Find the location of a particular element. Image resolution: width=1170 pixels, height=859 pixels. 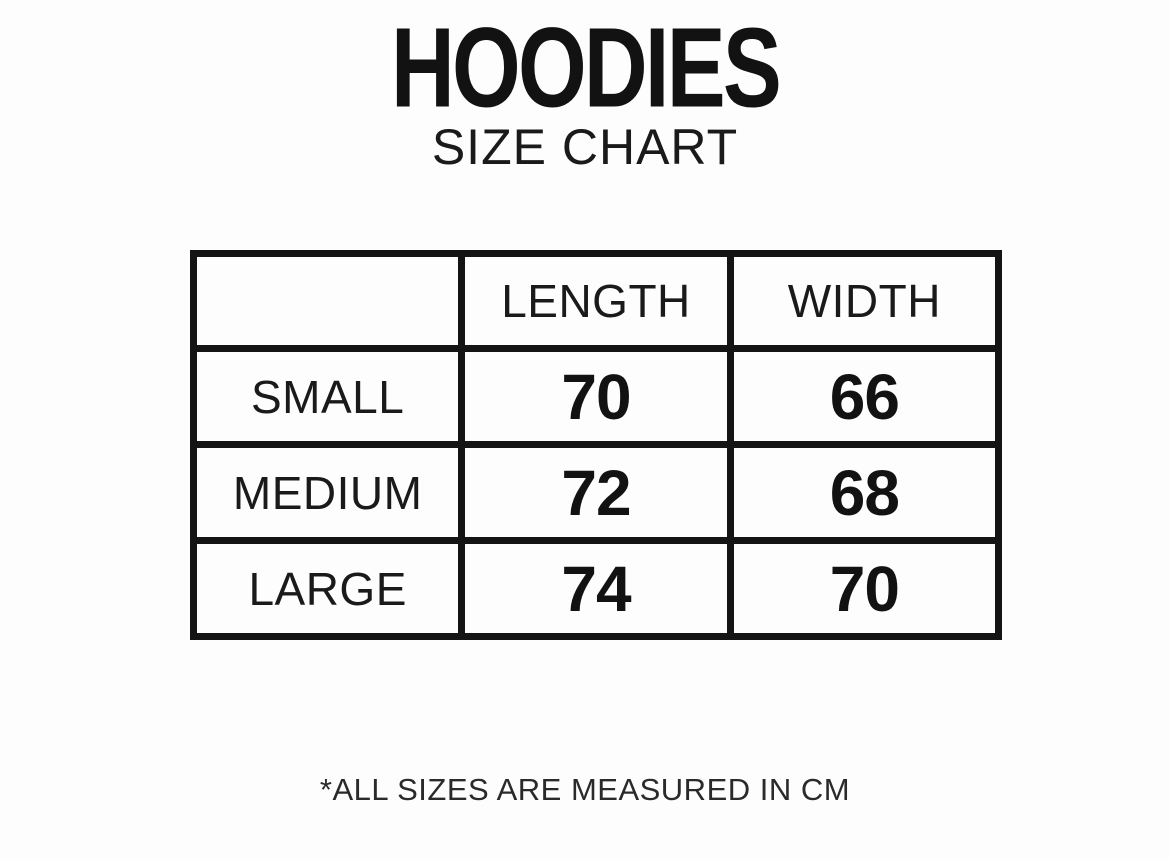

size-label: SMALL is located at coordinates (327, 396).